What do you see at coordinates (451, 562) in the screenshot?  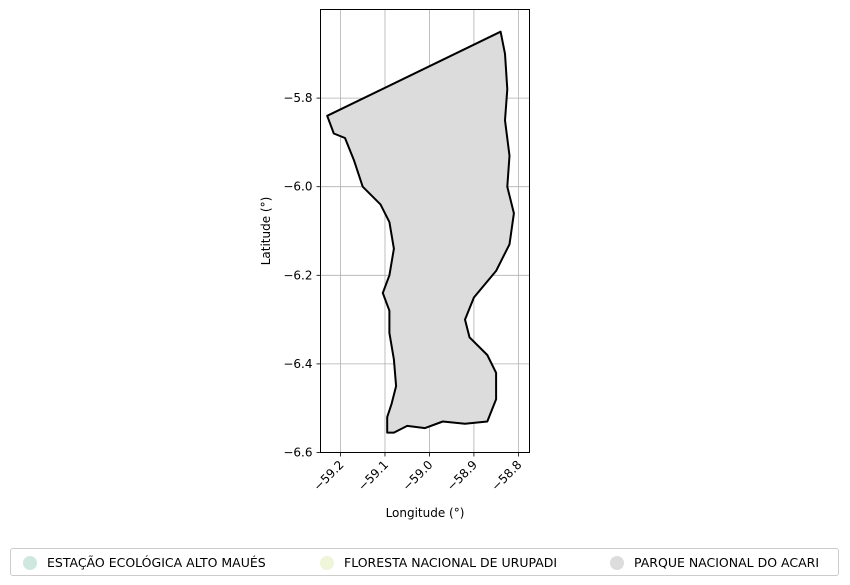 I see `legend-label: FLORESTA NACIONAL DE URUPADI` at bounding box center [451, 562].